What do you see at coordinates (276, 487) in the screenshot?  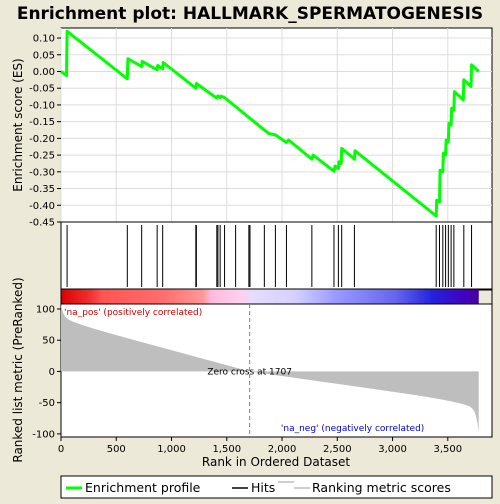 I see `legend-box` at bounding box center [276, 487].